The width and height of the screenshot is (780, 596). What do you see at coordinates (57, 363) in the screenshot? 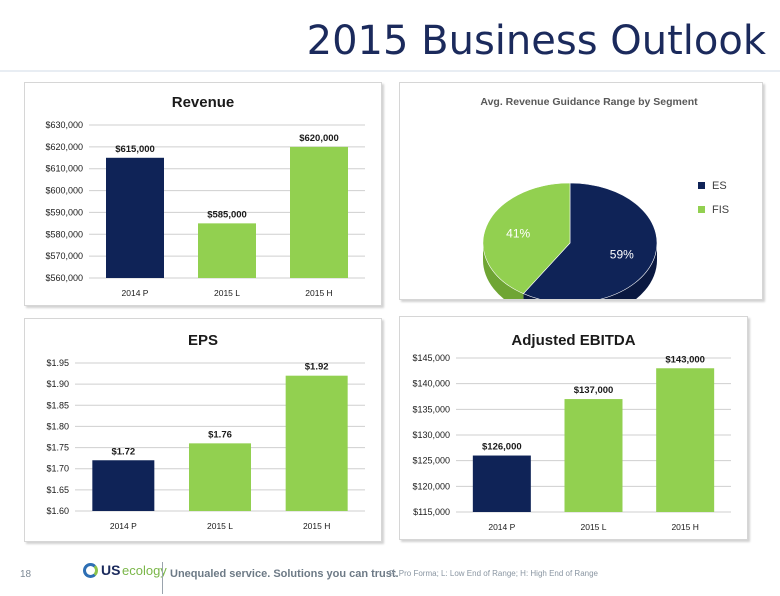
I see `y-tick-label: $1.95` at bounding box center [57, 363].